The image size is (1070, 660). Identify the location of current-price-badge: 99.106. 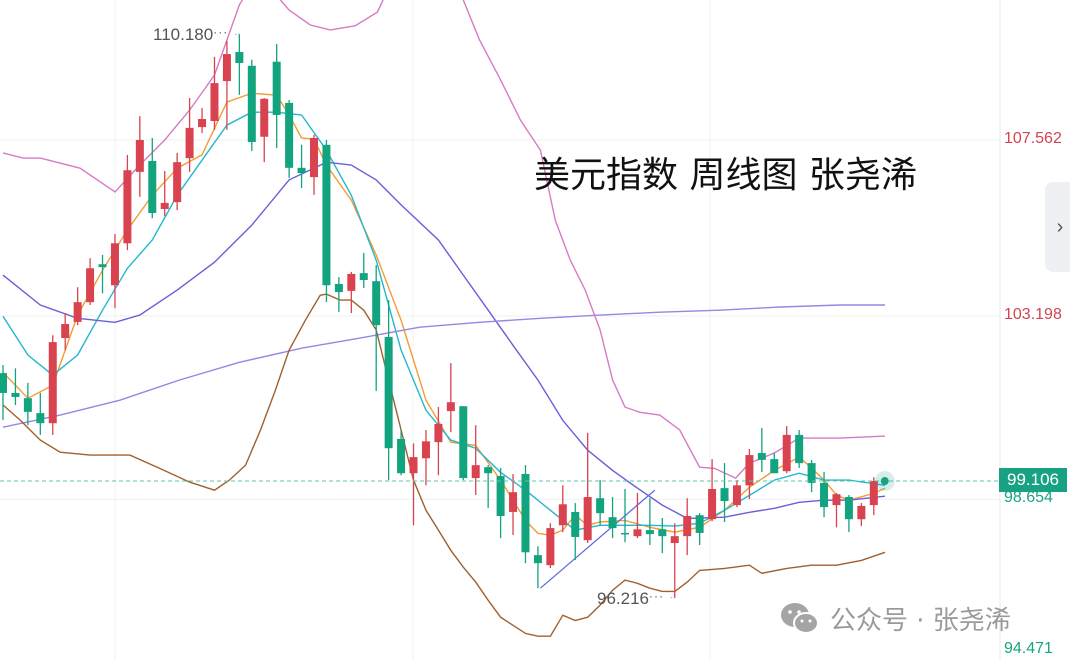
(1033, 480).